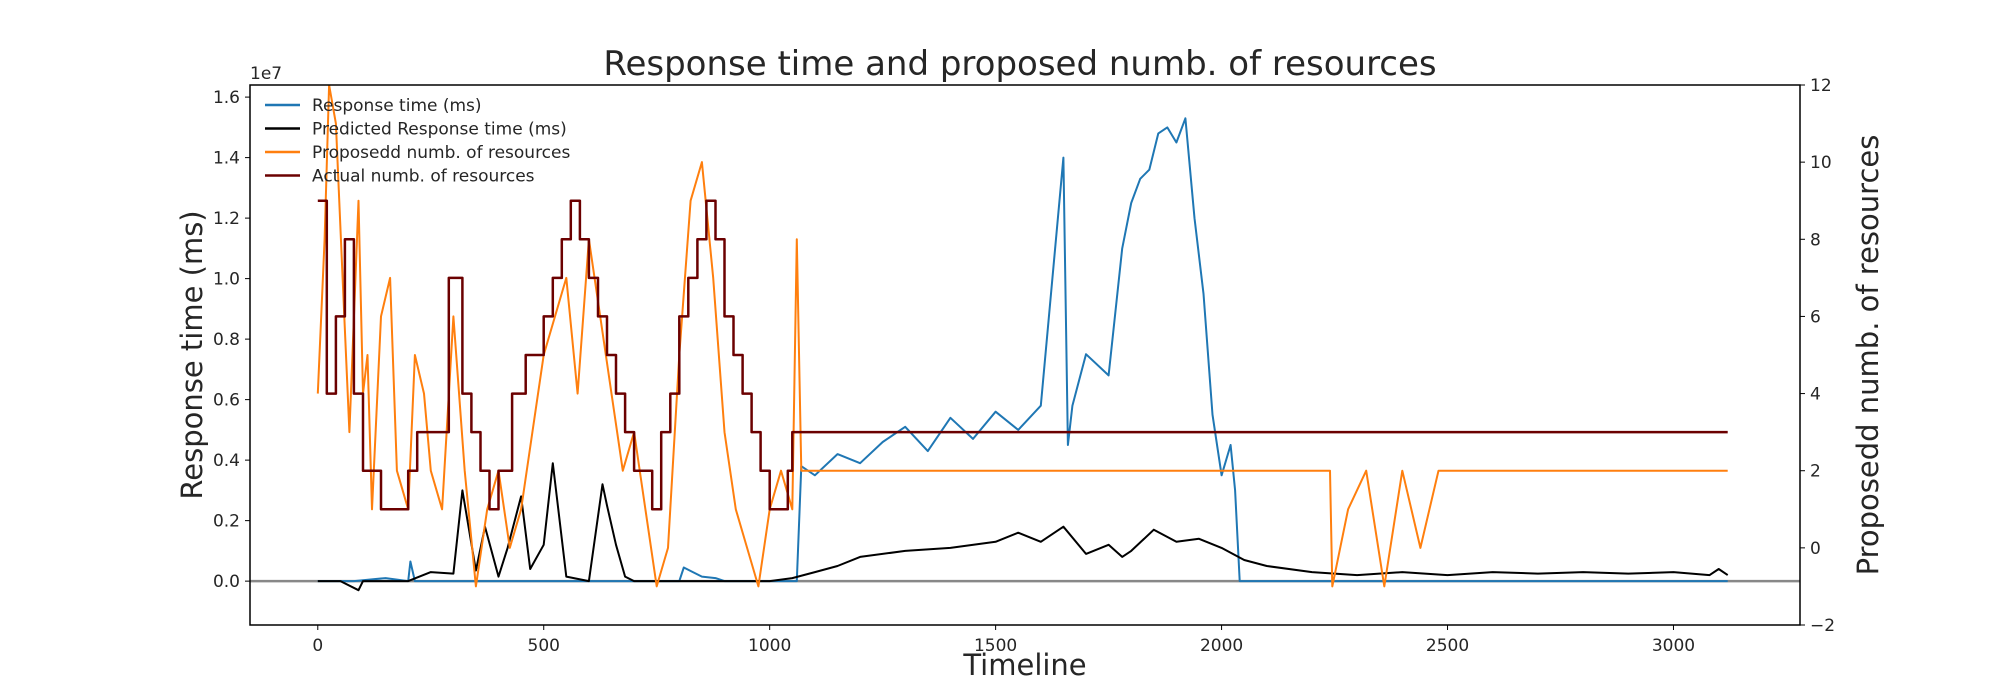 The width and height of the screenshot is (2000, 700). Describe the element at coordinates (1822, 626) in the screenshot. I see `y2-tick-label: −2` at that location.